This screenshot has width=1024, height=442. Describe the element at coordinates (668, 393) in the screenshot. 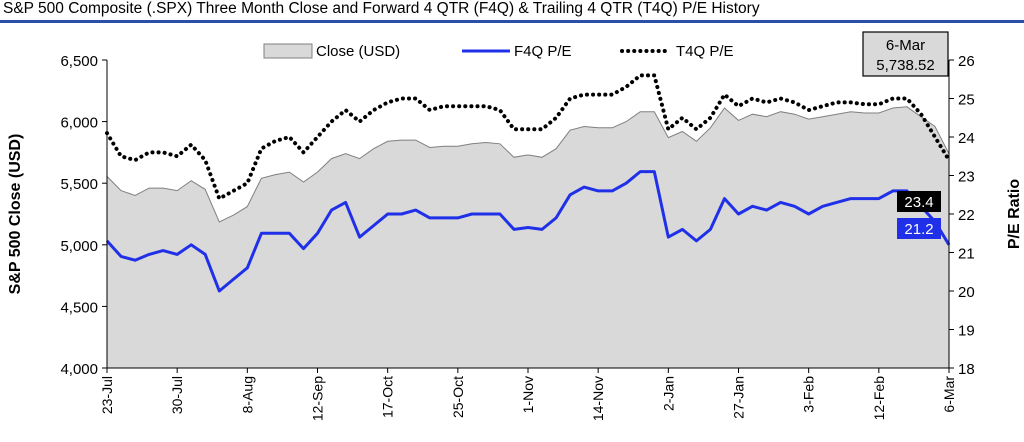

I see `x-tick-label: 2-Jan` at that location.